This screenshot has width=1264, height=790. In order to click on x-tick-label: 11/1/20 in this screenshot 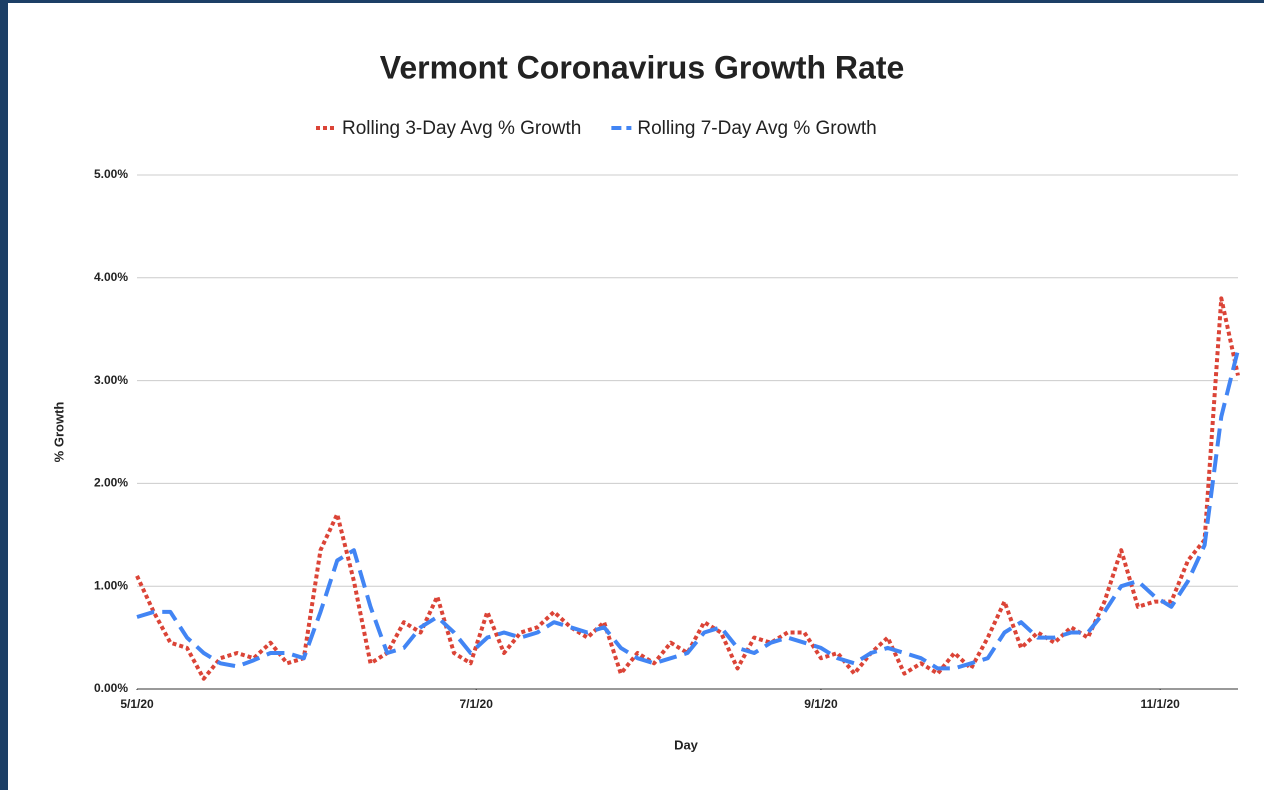, I will do `click(1160, 704)`.